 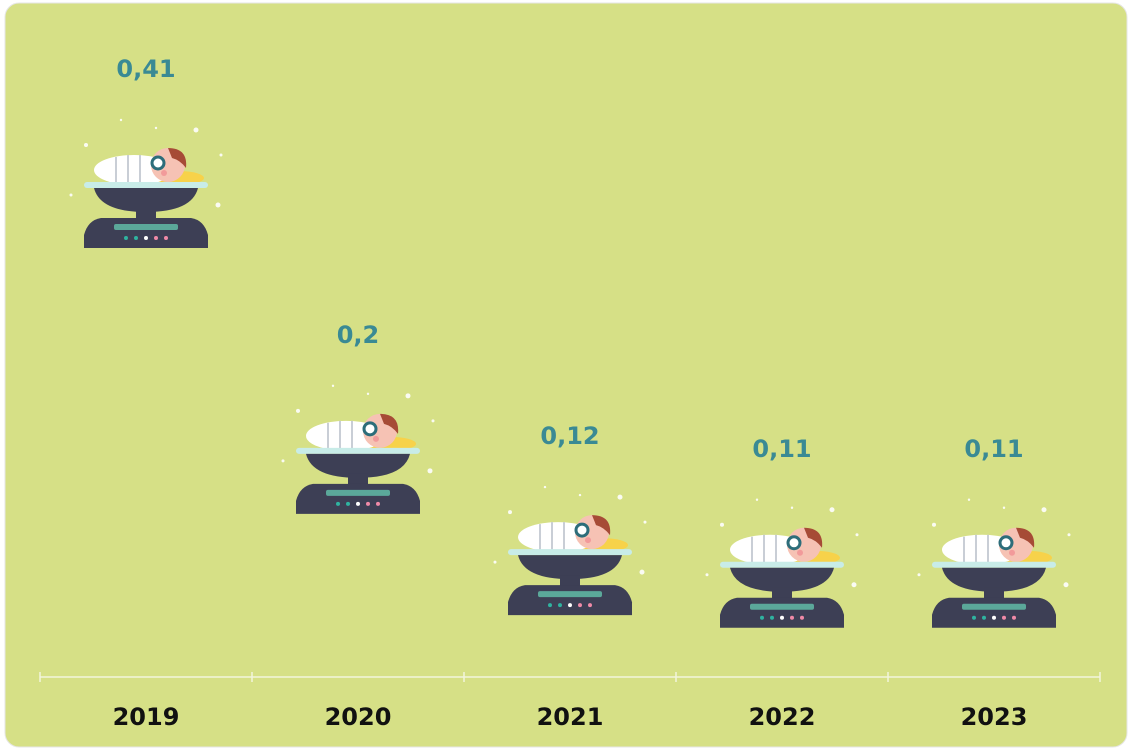 What do you see at coordinates (994, 717) in the screenshot?
I see `x-tick-label: 2023` at bounding box center [994, 717].